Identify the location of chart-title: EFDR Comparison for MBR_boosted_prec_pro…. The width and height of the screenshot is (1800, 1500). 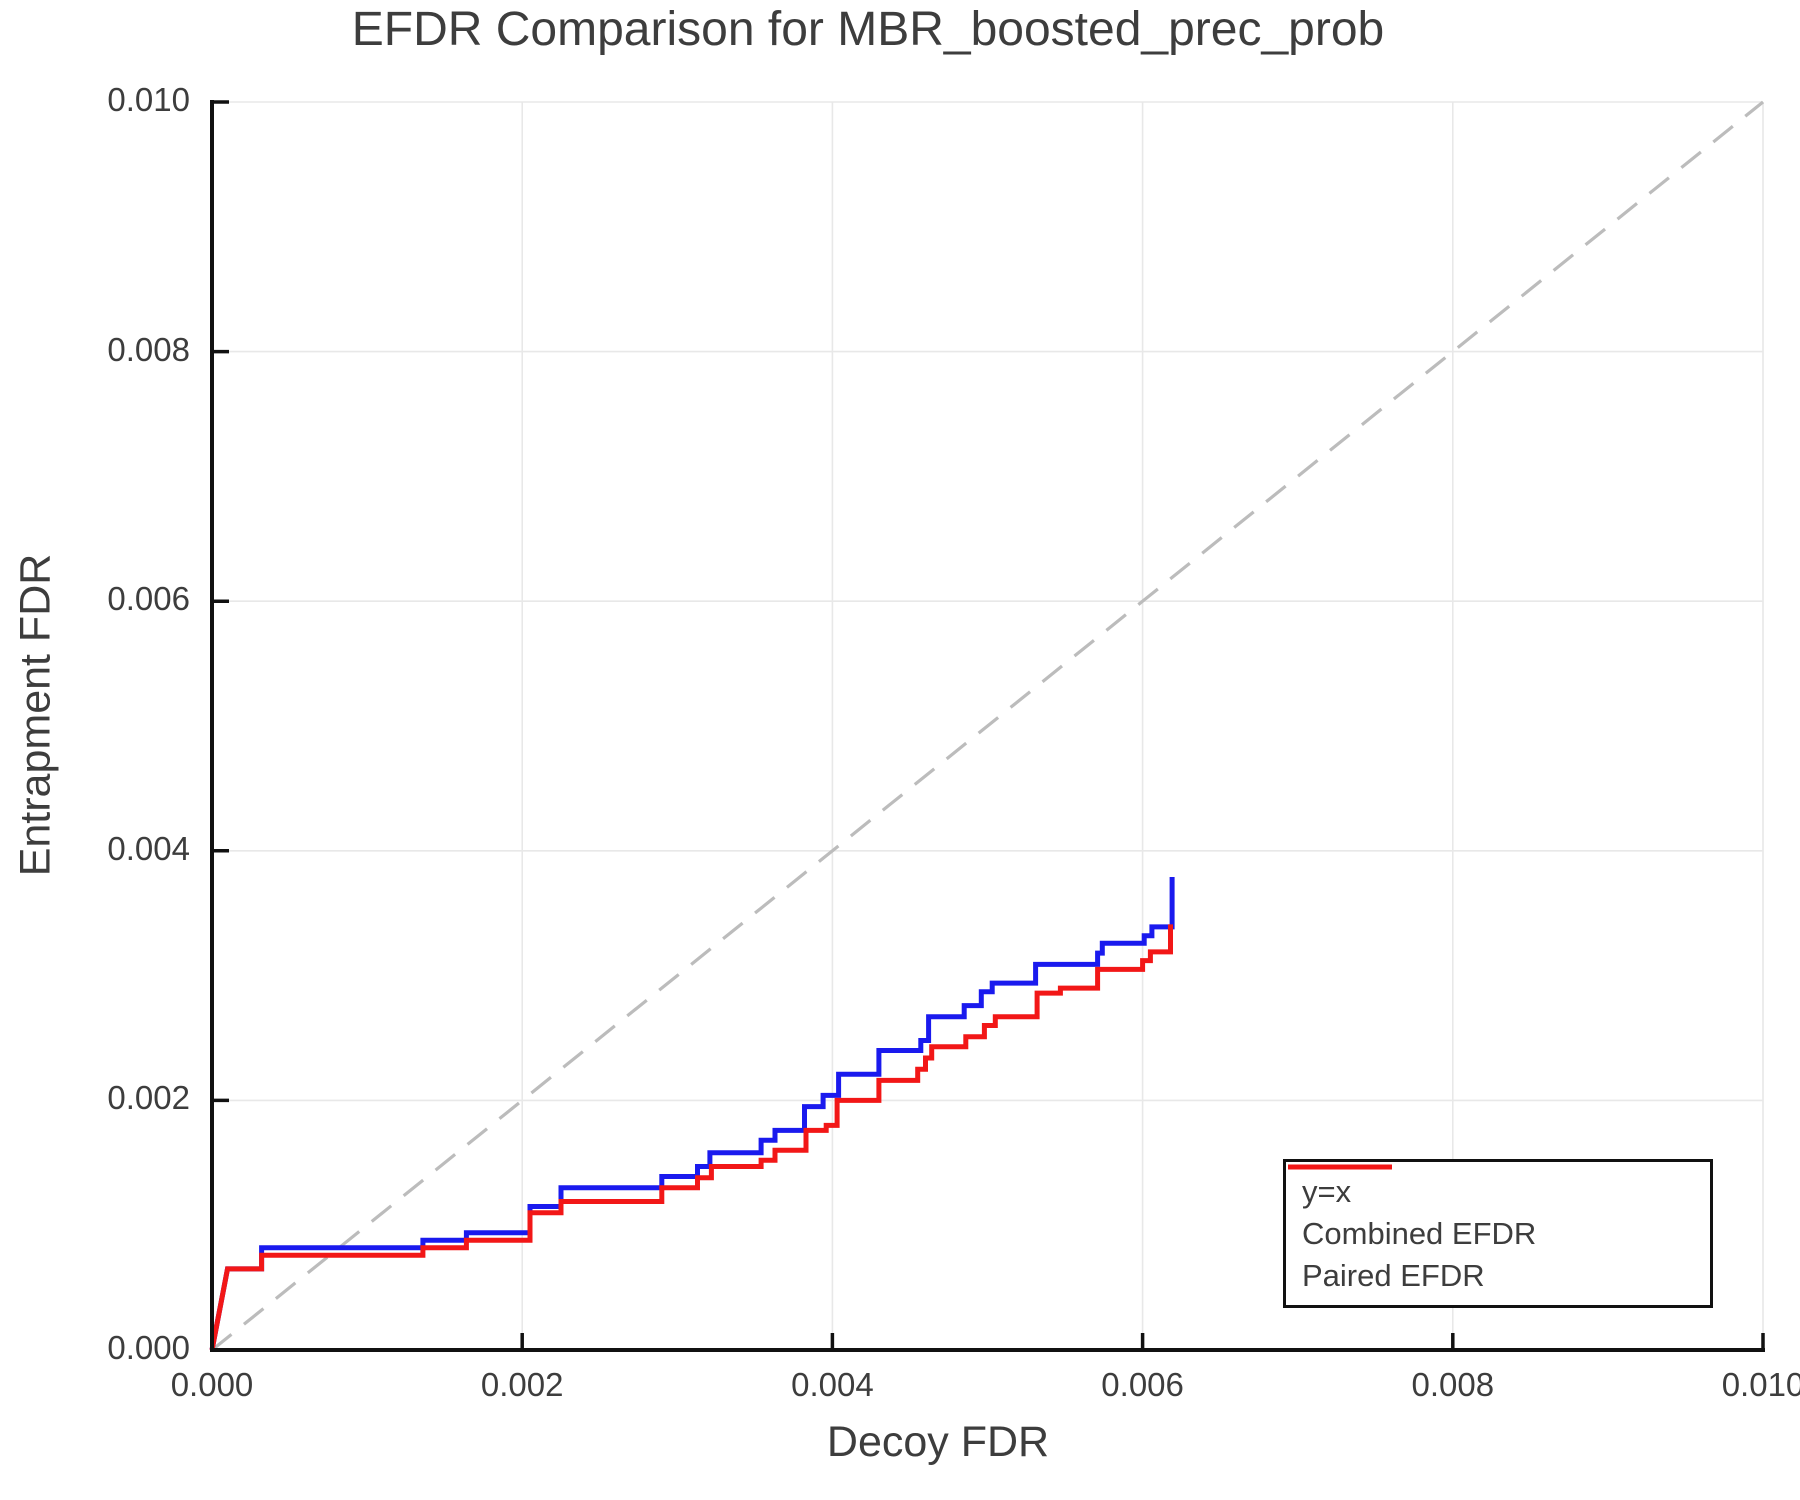
(868, 29).